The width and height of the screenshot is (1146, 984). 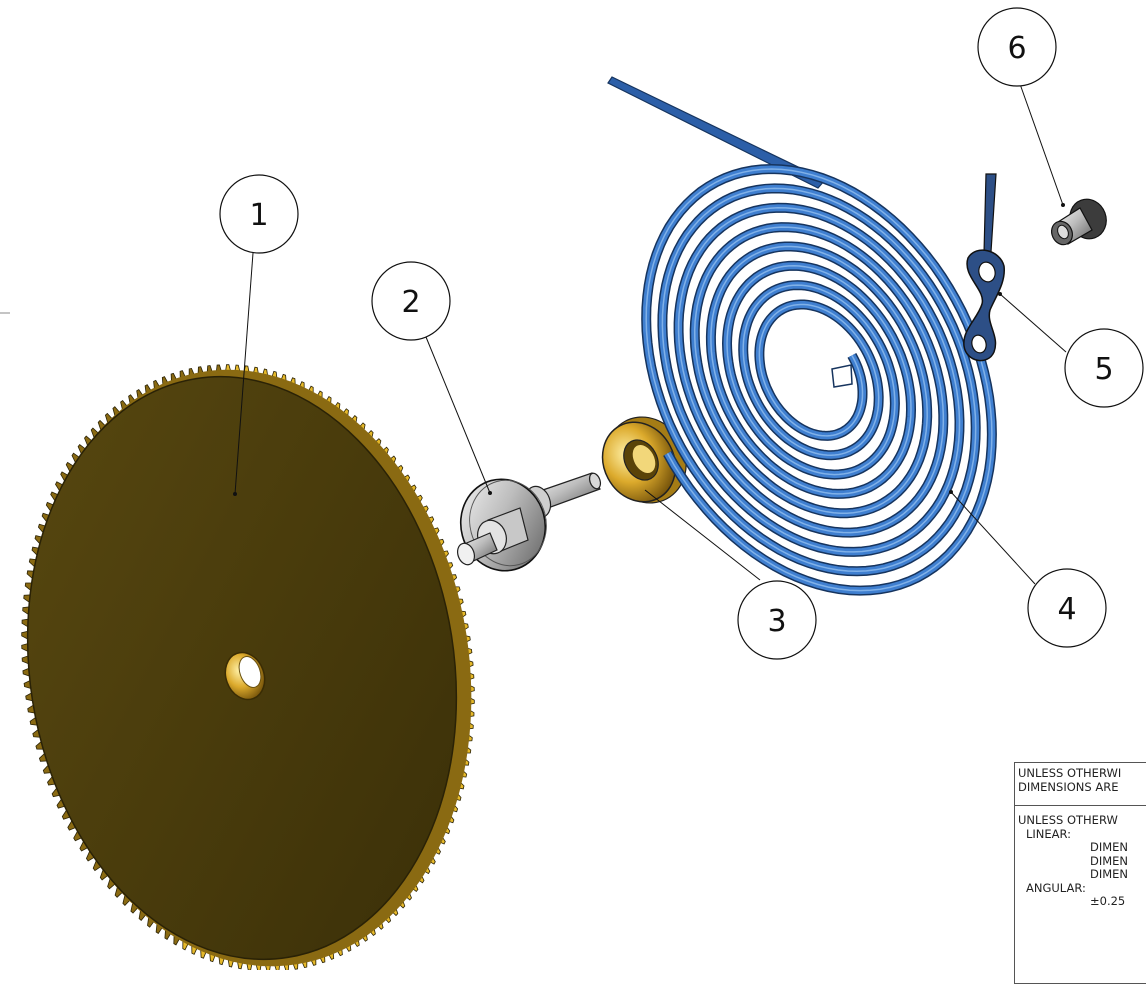 What do you see at coordinates (1108, 901) in the screenshot?
I see `angular-value: ±0.25` at bounding box center [1108, 901].